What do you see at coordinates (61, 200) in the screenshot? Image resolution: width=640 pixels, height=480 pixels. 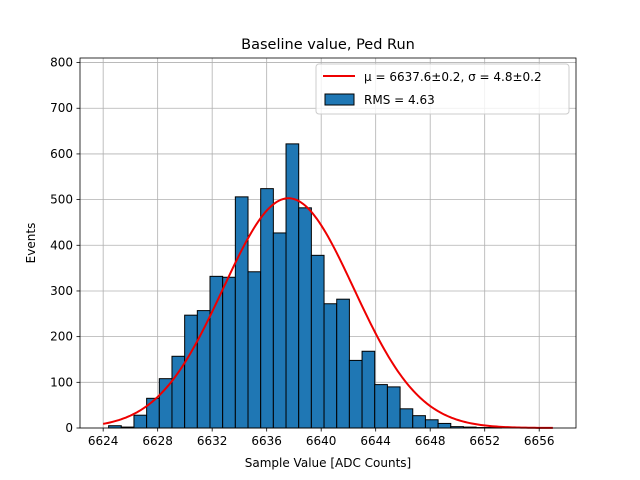 I see `y-tick-label: 500` at bounding box center [61, 200].